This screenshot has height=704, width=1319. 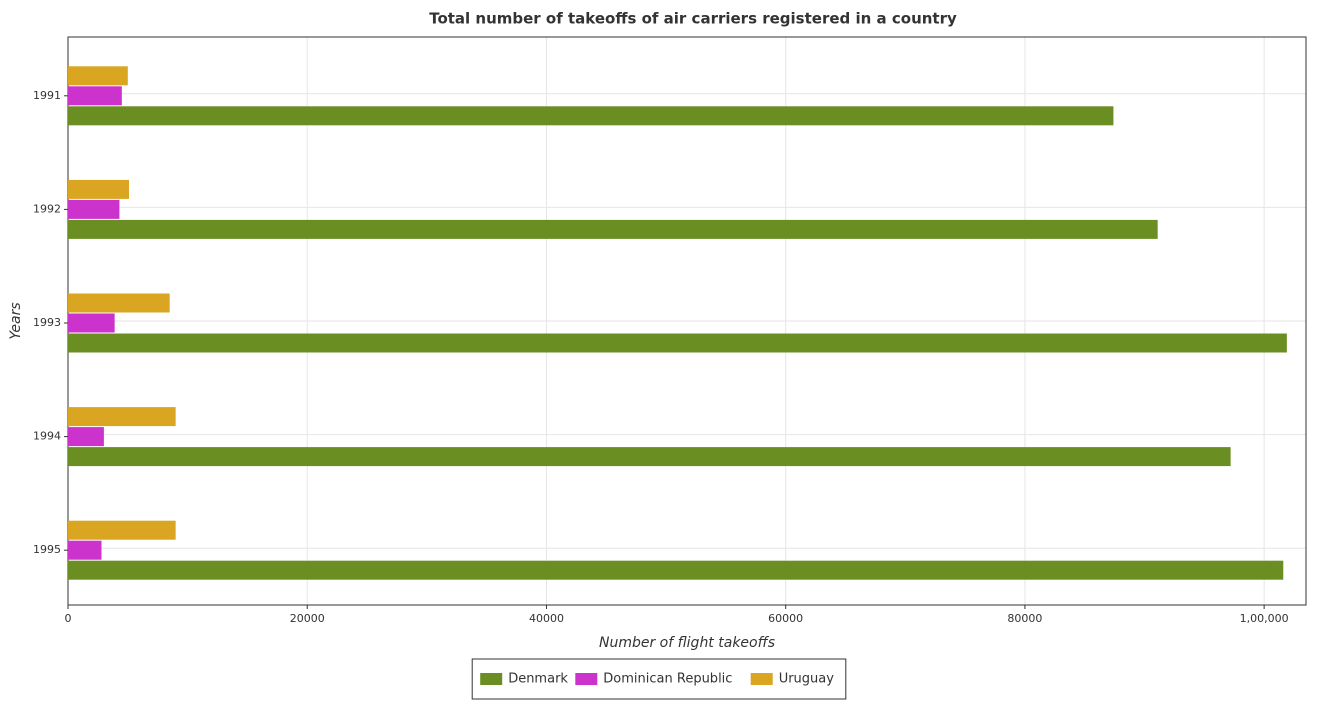 I want to click on x-tick-label: 80000, so click(x=1024, y=618).